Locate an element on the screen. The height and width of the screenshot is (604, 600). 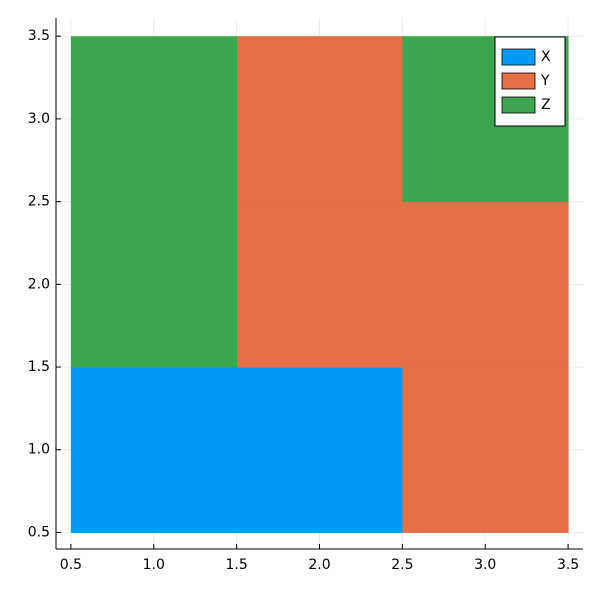
legend-label: X is located at coordinates (546, 57).